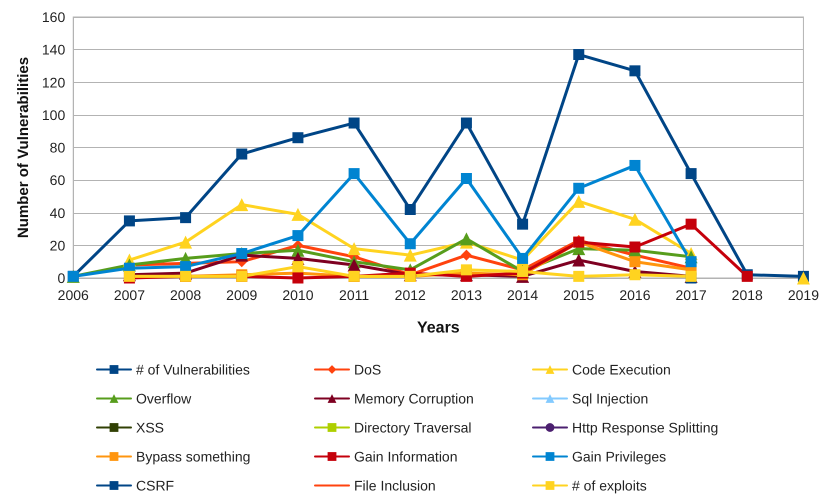 Image resolution: width=822 pixels, height=496 pixels. What do you see at coordinates (368, 370) in the screenshot?
I see `legend-label: DoS` at bounding box center [368, 370].